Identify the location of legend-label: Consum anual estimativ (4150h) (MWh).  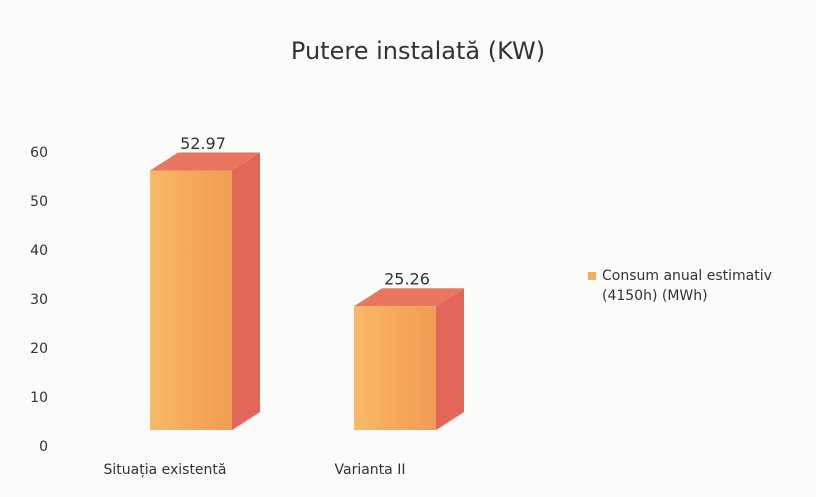
(687, 286).